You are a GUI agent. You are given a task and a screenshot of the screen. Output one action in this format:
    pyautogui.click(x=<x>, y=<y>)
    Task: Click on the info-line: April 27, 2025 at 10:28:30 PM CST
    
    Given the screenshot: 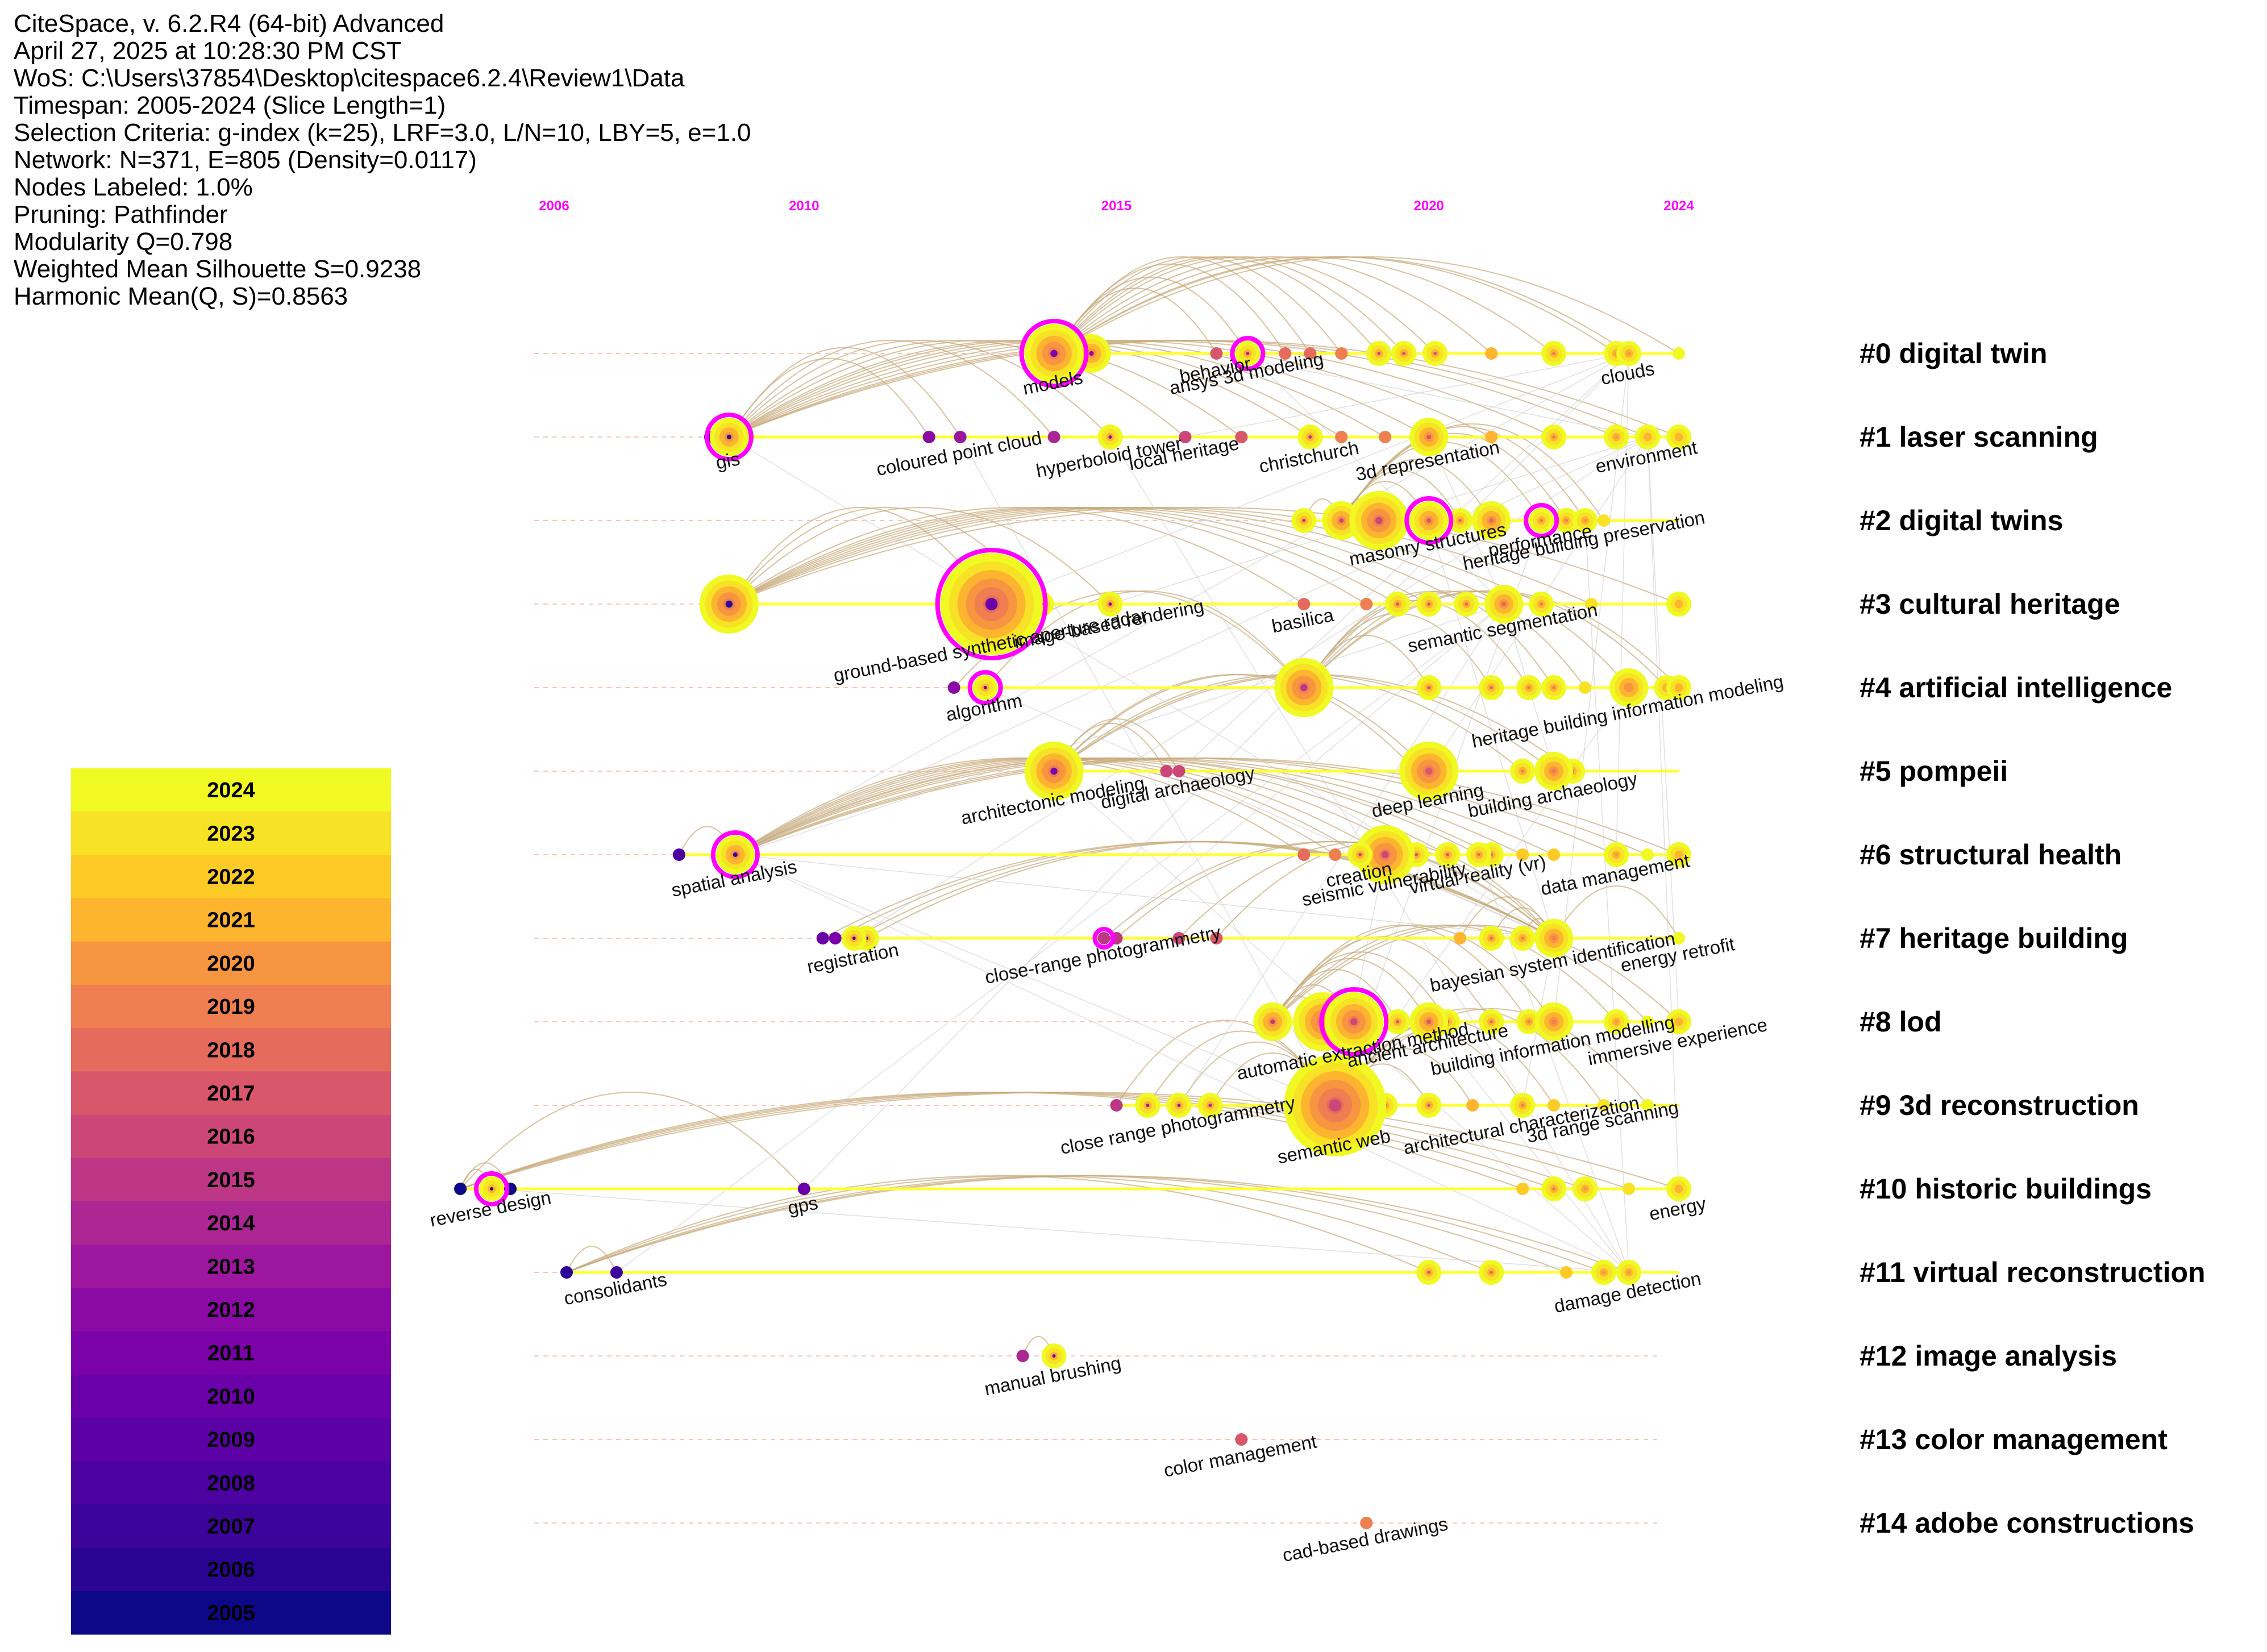 What is the action you would take?
    pyautogui.click(x=208, y=51)
    